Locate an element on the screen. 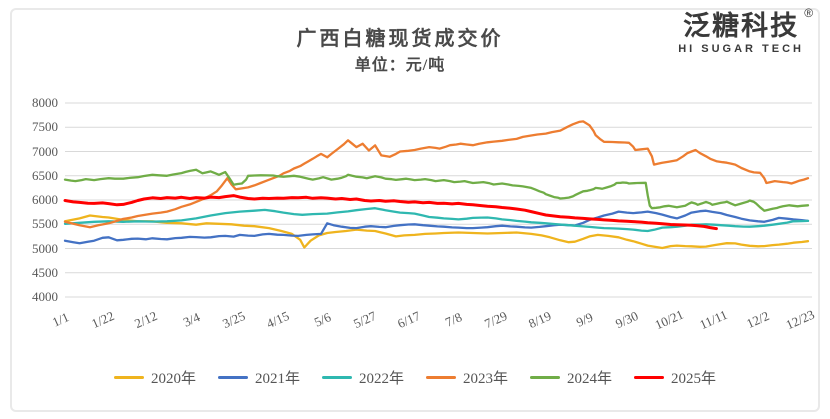  brand-logo-name: 泛糖科技 ® is located at coordinates (748, 24).